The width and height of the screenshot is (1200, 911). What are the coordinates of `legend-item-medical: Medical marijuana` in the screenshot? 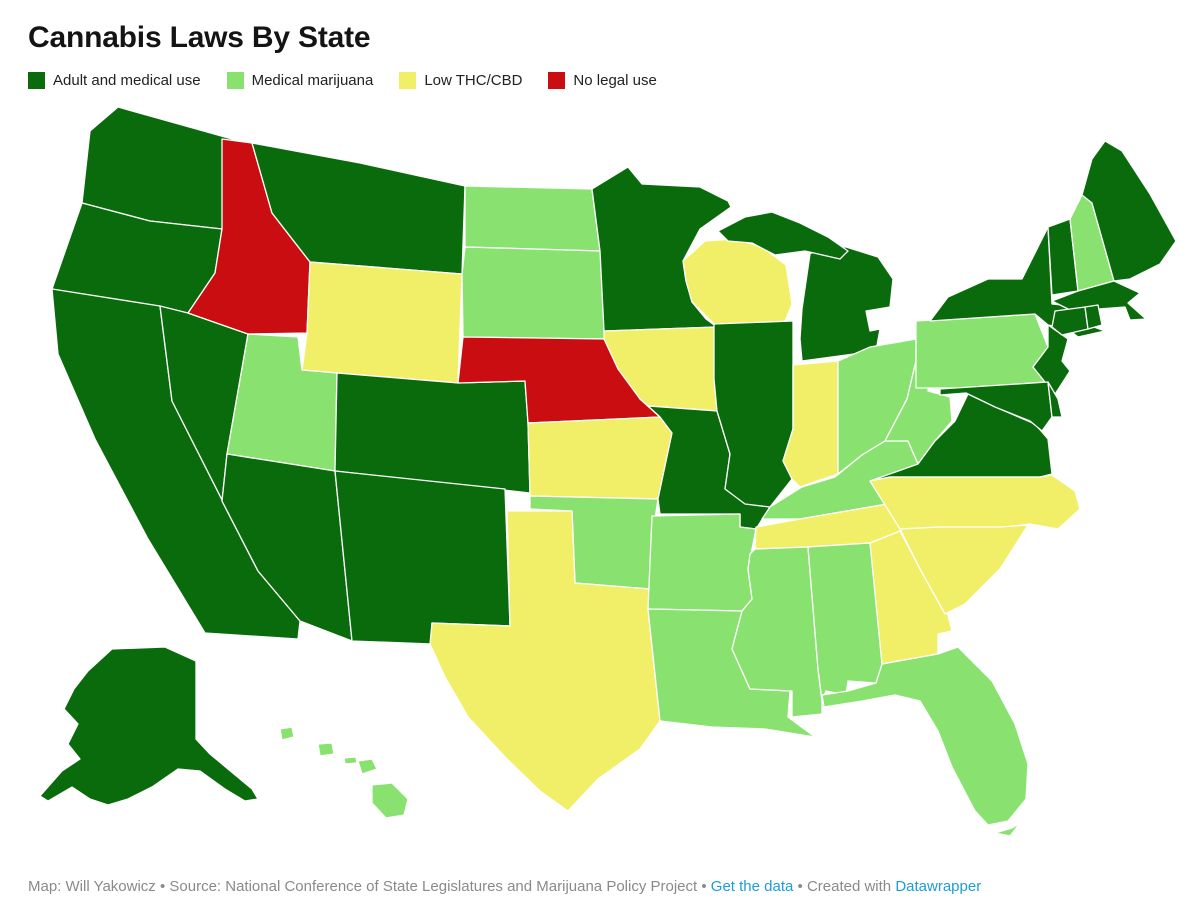 It's located at (300, 80).